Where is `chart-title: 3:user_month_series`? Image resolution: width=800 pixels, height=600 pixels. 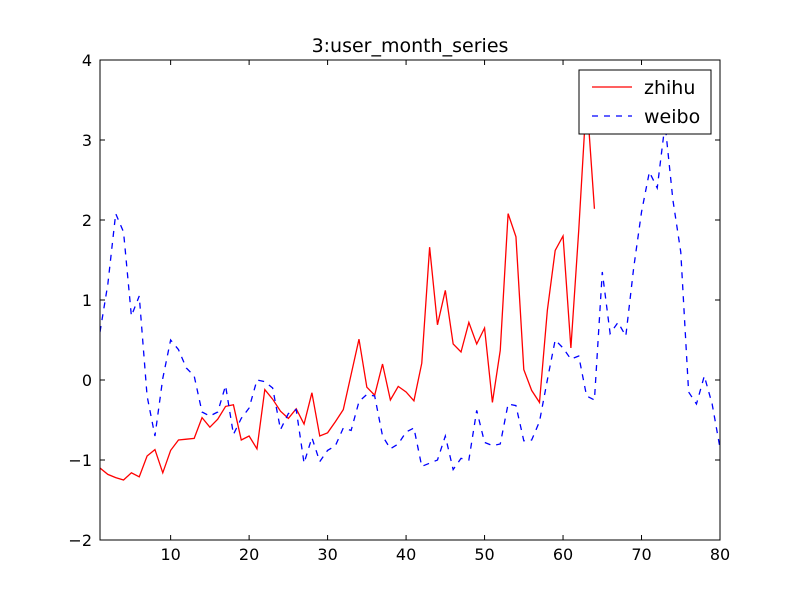 chart-title: 3:user_month_series is located at coordinates (410, 46).